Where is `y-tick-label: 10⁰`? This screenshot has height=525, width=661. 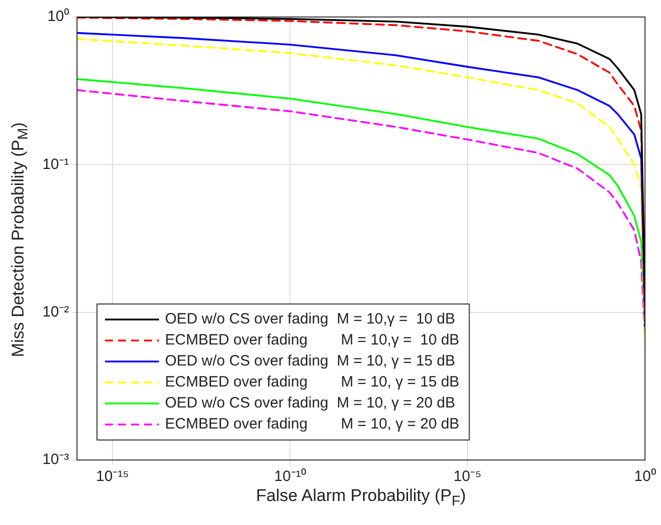
y-tick-label: 10⁰ is located at coordinates (58, 17).